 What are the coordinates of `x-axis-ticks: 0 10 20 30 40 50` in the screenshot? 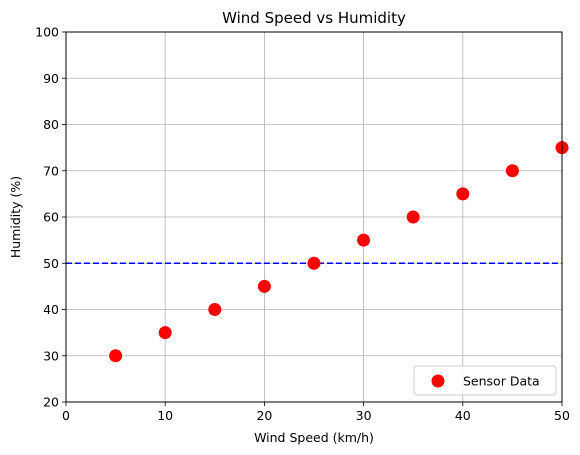 It's located at (316, 412).